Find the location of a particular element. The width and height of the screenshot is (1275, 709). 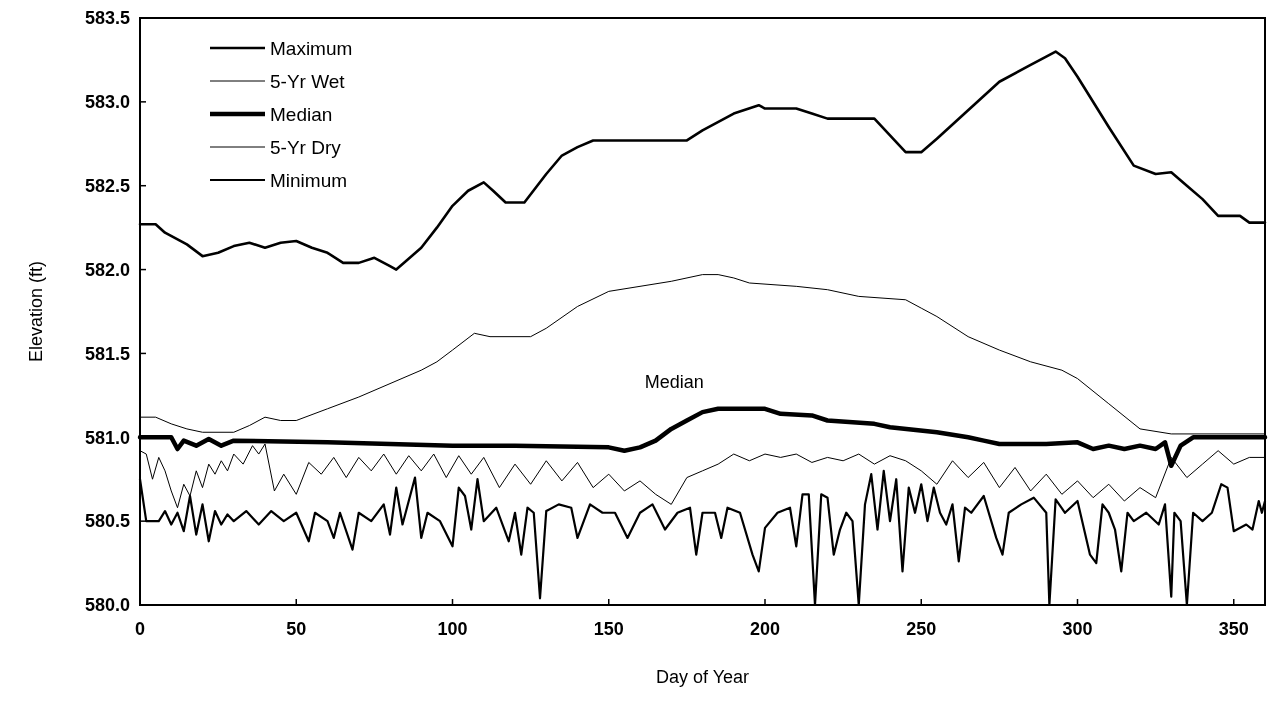

y-axis-title: Elevation (ft) is located at coordinates (36, 311).